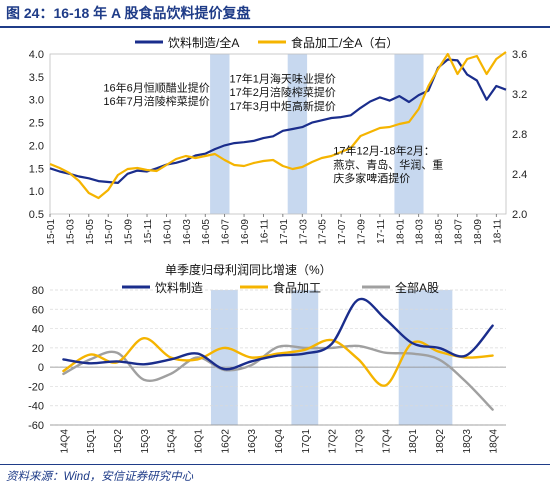 This screenshot has width=550, height=491. What do you see at coordinates (494, 441) in the screenshot?
I see `x-tick-label: 18Q4` at bounding box center [494, 441].